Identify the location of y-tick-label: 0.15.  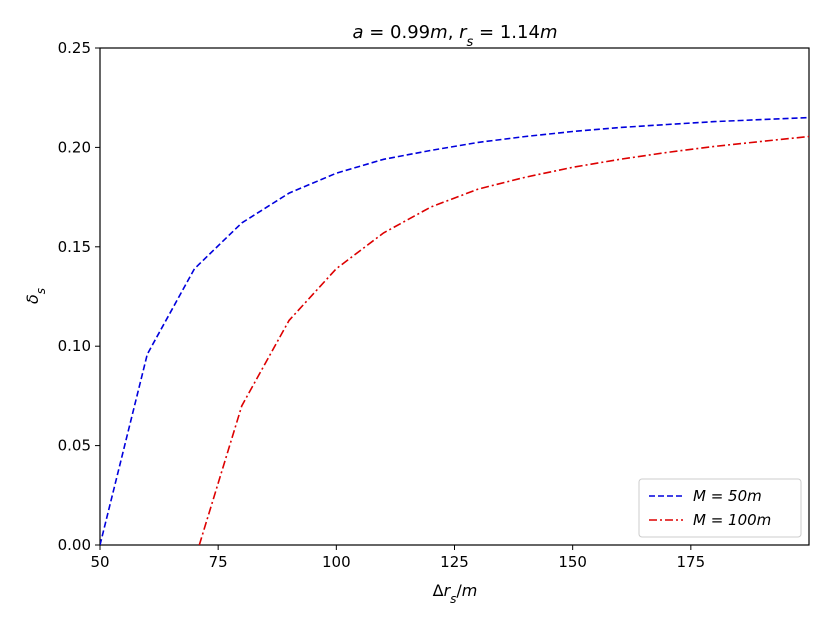
(74, 247).